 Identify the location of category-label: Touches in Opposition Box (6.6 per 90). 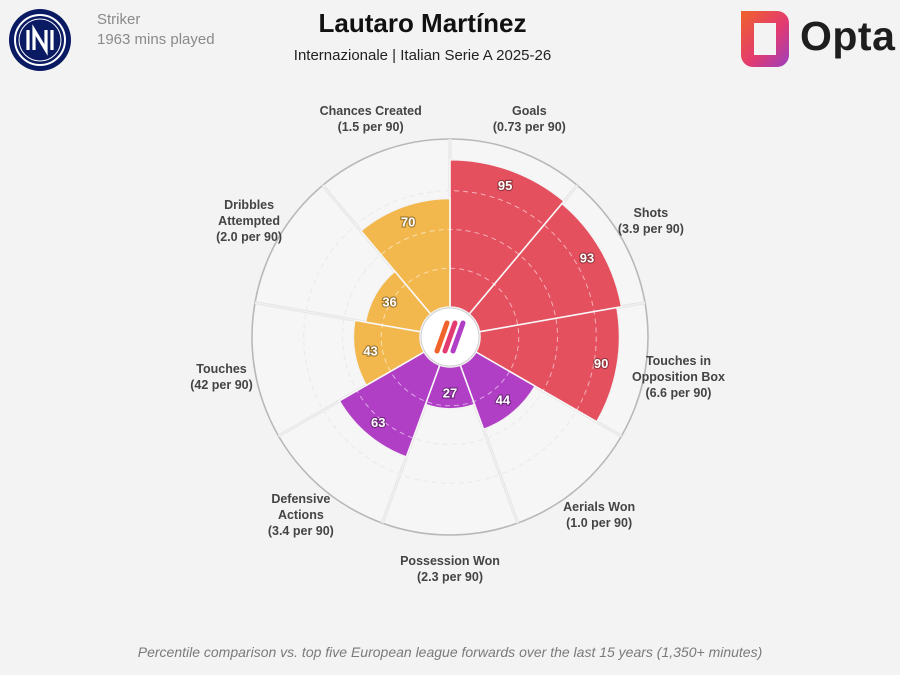
(678, 377).